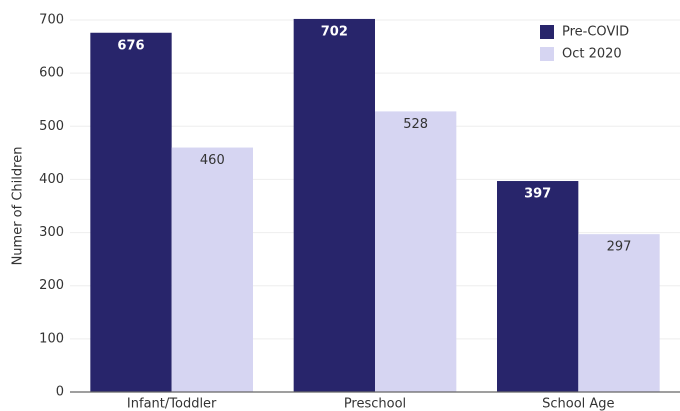 The width and height of the screenshot is (680, 411). Describe the element at coordinates (51, 232) in the screenshot. I see `y-tick-label: 300` at that location.